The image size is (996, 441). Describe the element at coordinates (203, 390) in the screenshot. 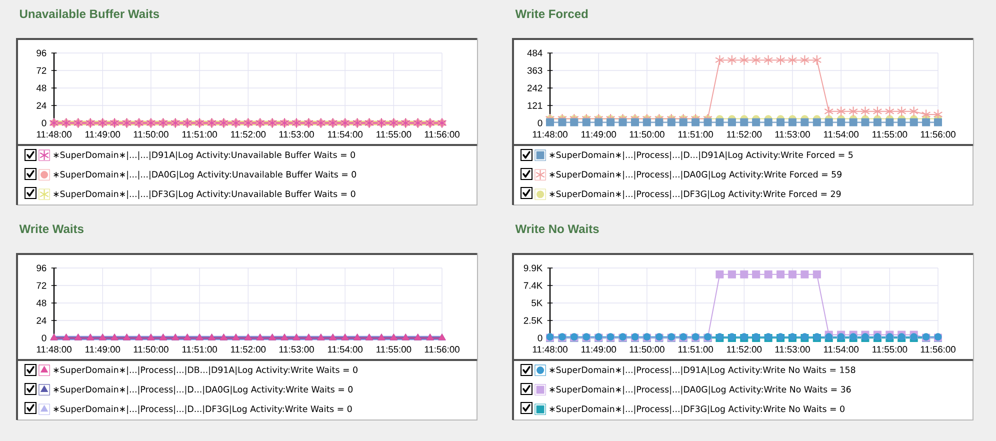

I see `legend-label: ∗SuperDomain∗|...|Process|...|D...|DA0G|Log Activity:Write Waits = 0` at that location.